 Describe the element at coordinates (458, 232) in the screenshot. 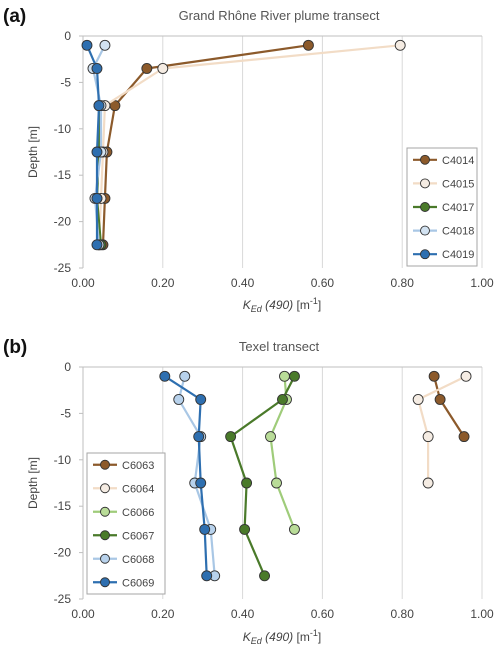

I see `legend-label: C4018` at that location.